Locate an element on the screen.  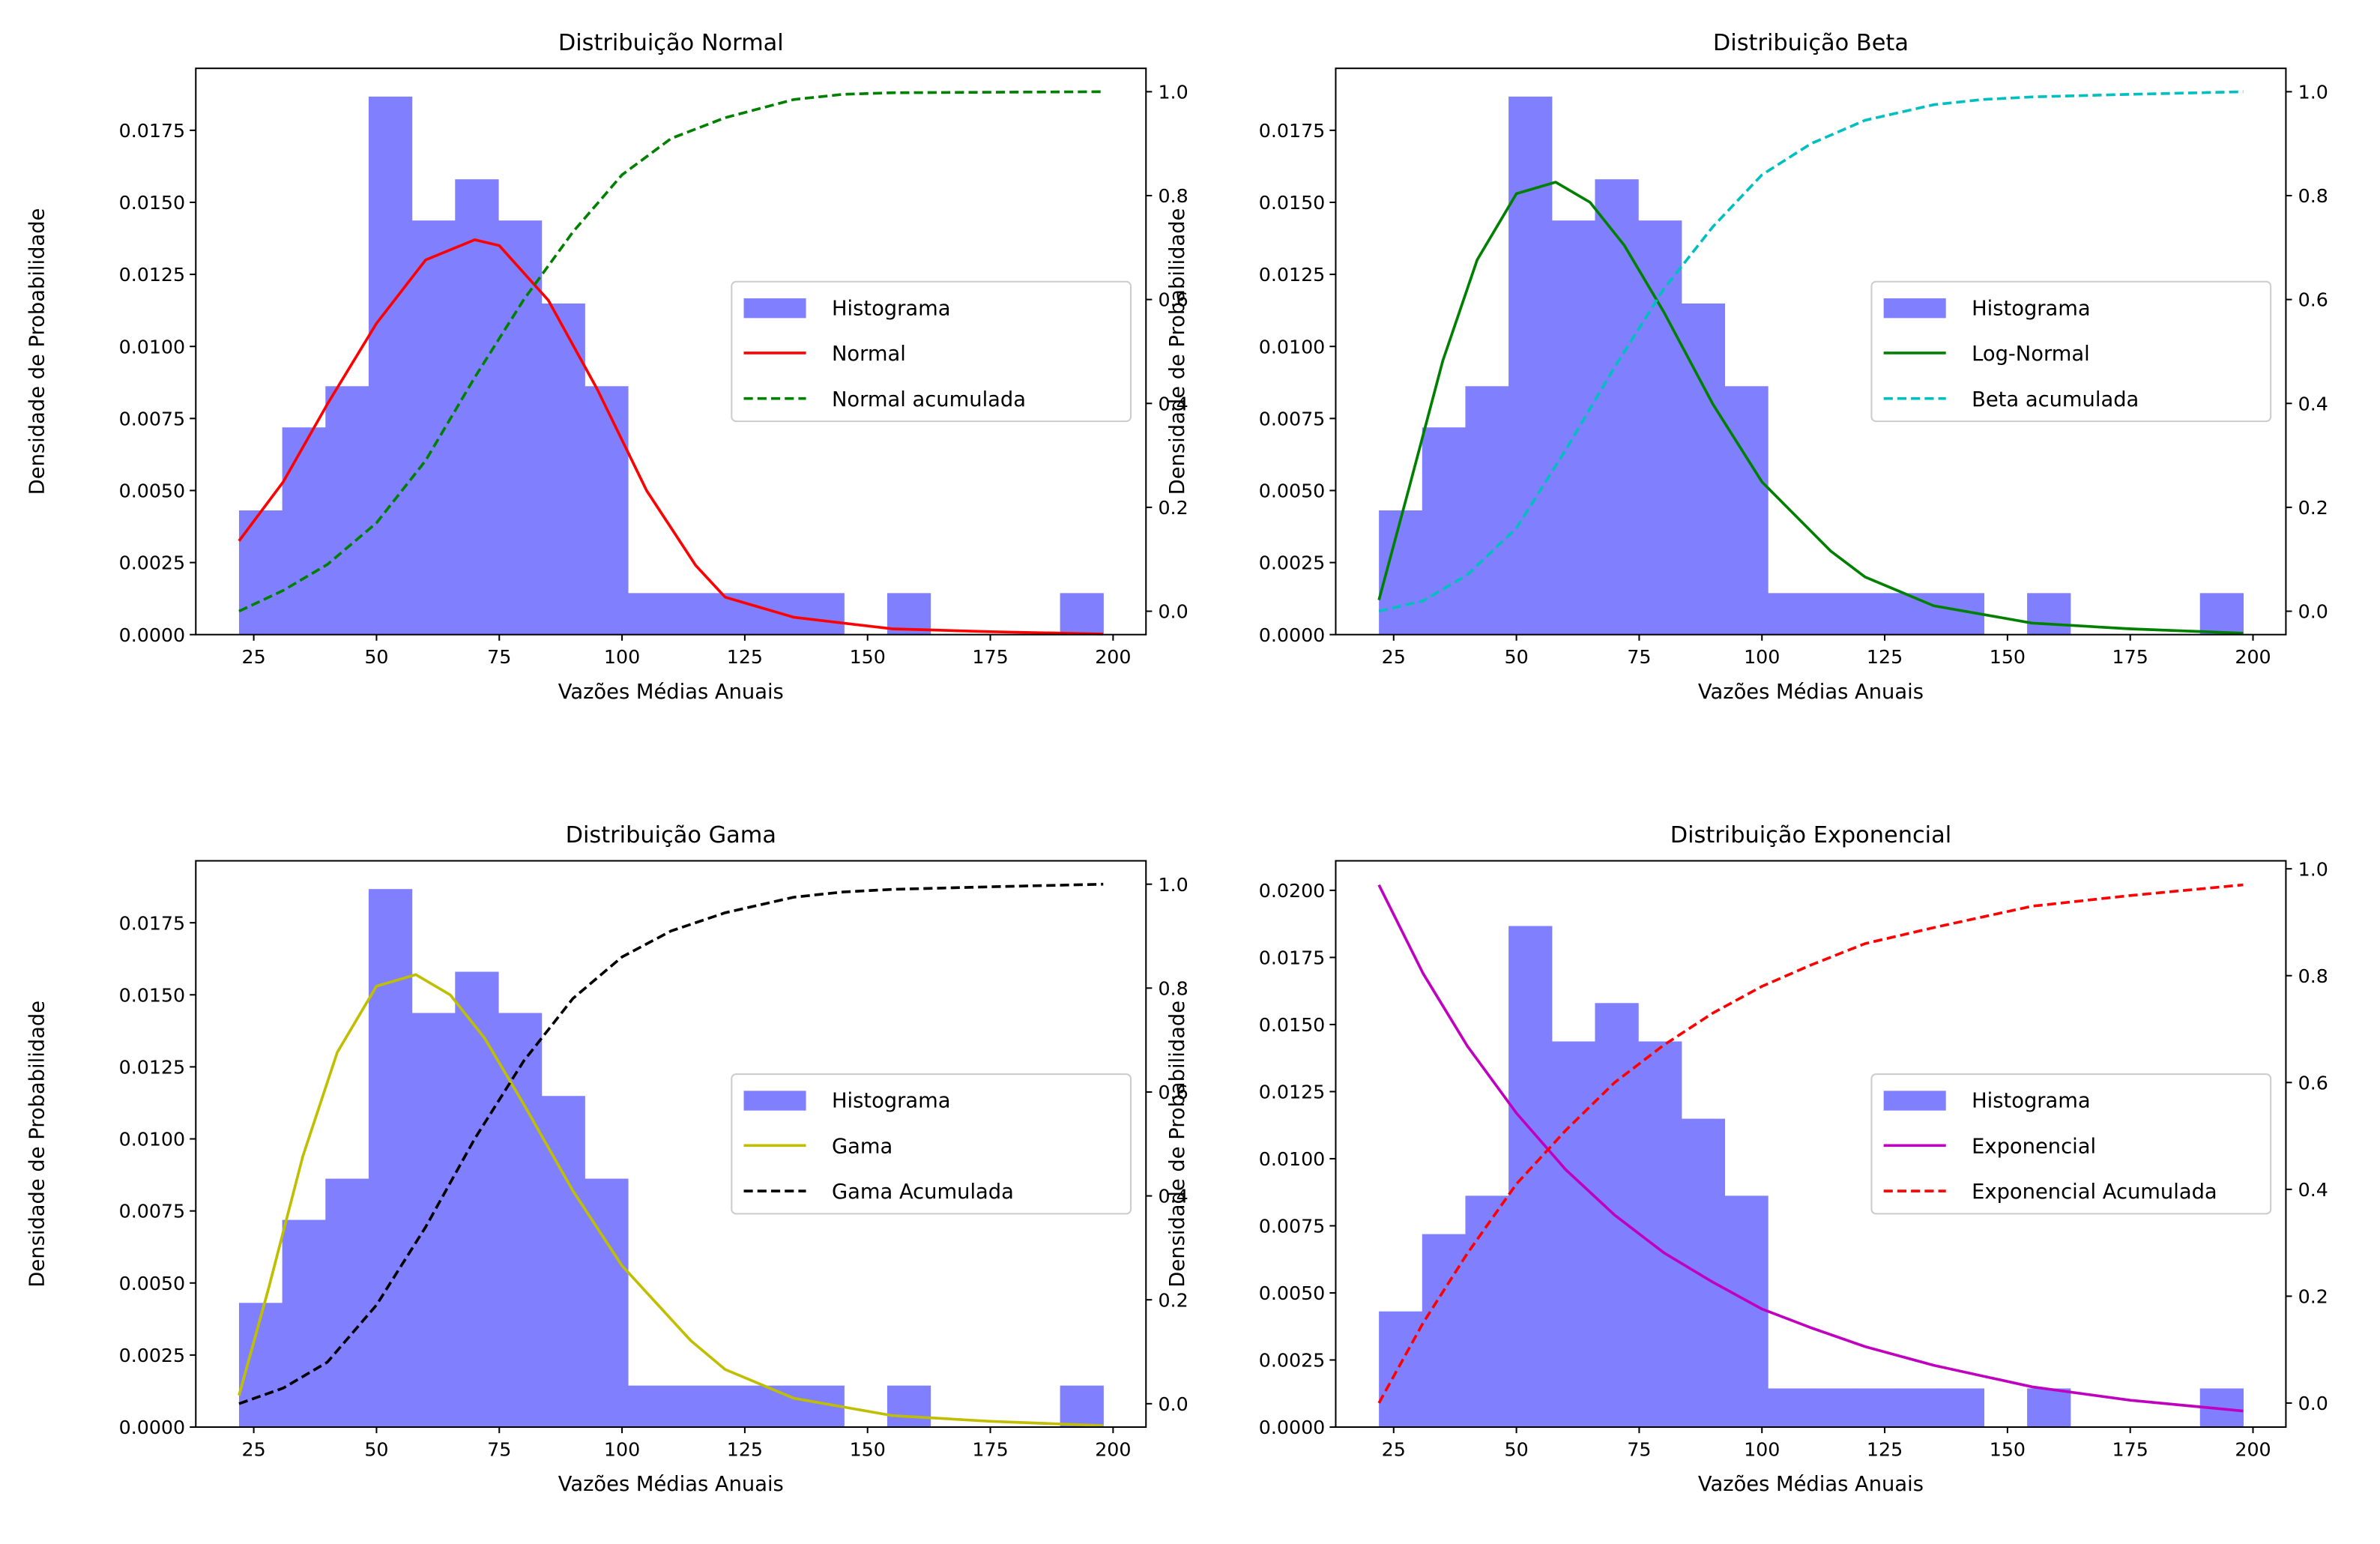
chart-title: Distribuição Exponencial is located at coordinates (1811, 835).